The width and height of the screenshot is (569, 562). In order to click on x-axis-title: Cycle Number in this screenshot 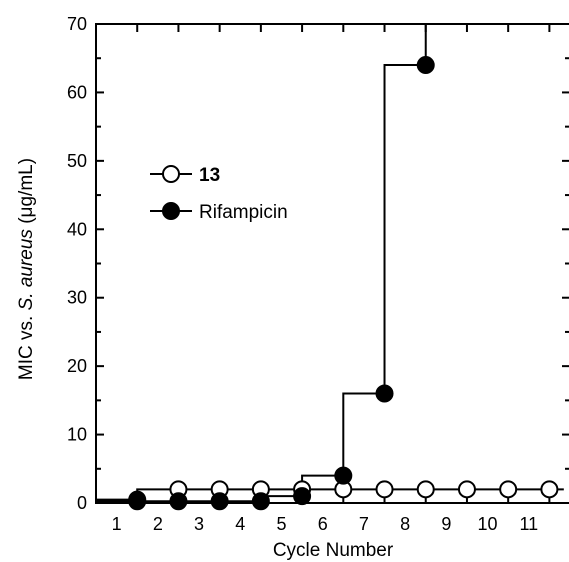, I will do `click(333, 550)`.